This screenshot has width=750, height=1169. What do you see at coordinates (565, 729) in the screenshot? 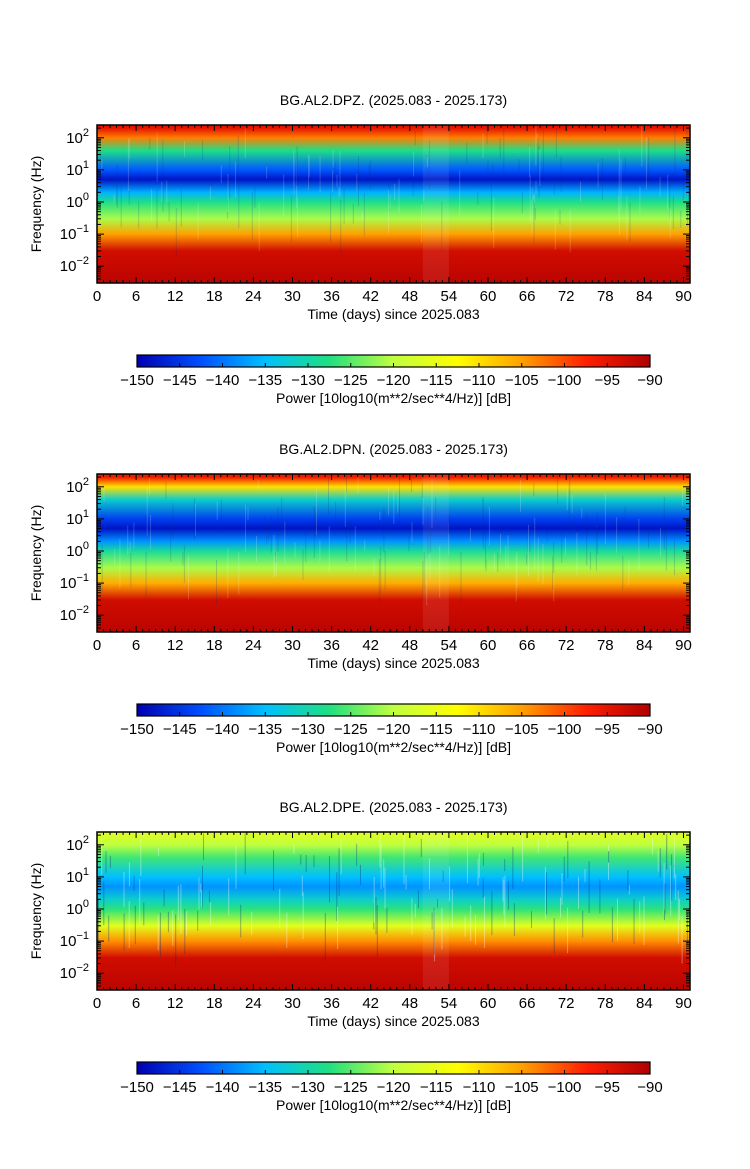
I see `colorbar-tick-label: −100` at bounding box center [565, 729].